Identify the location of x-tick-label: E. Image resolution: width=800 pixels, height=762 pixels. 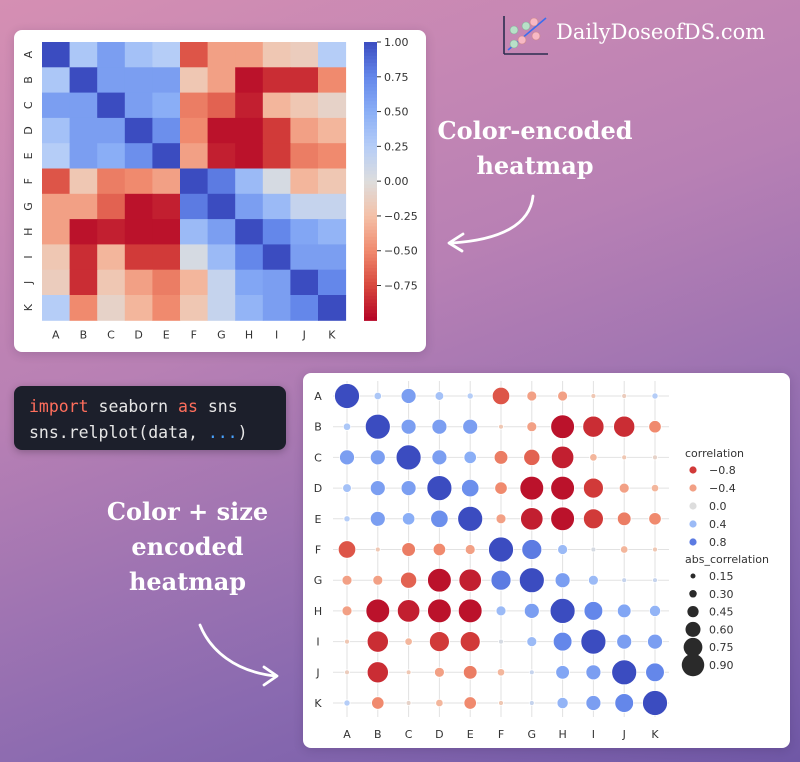
(470, 734).